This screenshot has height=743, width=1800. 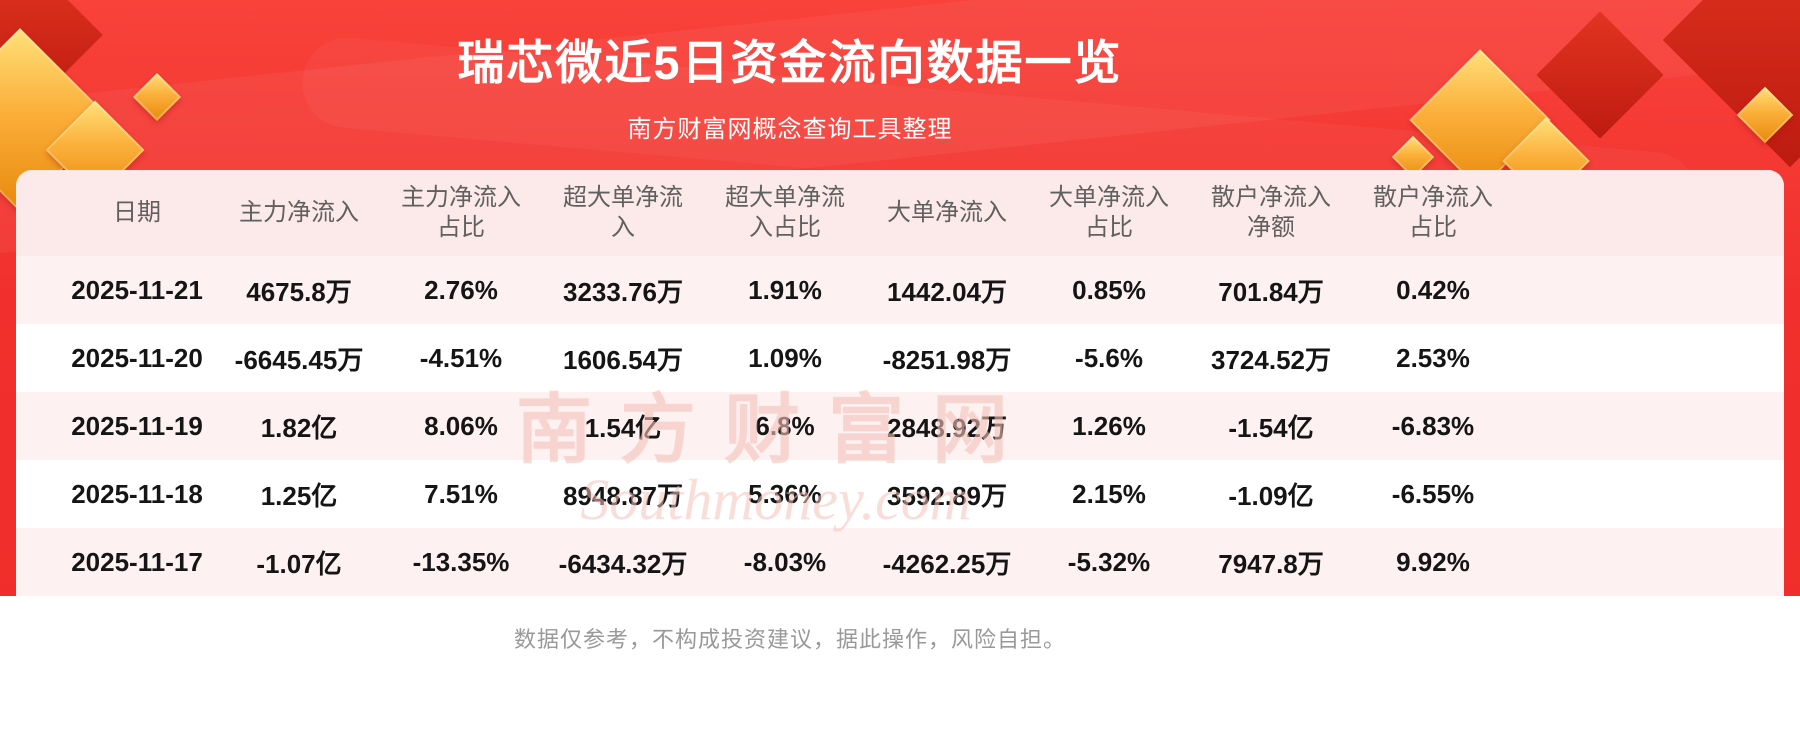 What do you see at coordinates (623, 495) in the screenshot?
I see `value-cell: 8948.87万` at bounding box center [623, 495].